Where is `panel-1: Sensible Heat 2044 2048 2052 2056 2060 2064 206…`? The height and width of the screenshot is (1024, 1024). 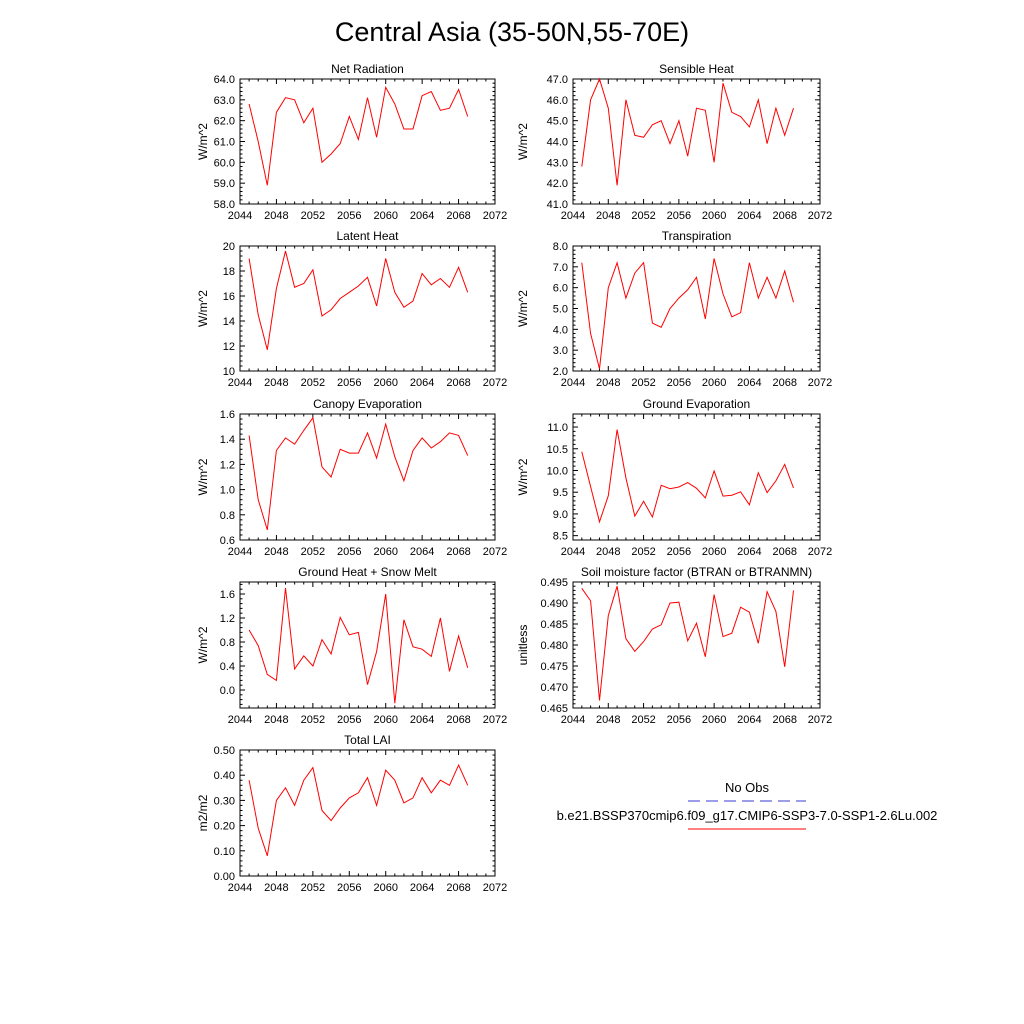
panel-1: Sensible Heat 2044 2048 2052 2056 2060 2064 206… is located at coordinates (674, 142).